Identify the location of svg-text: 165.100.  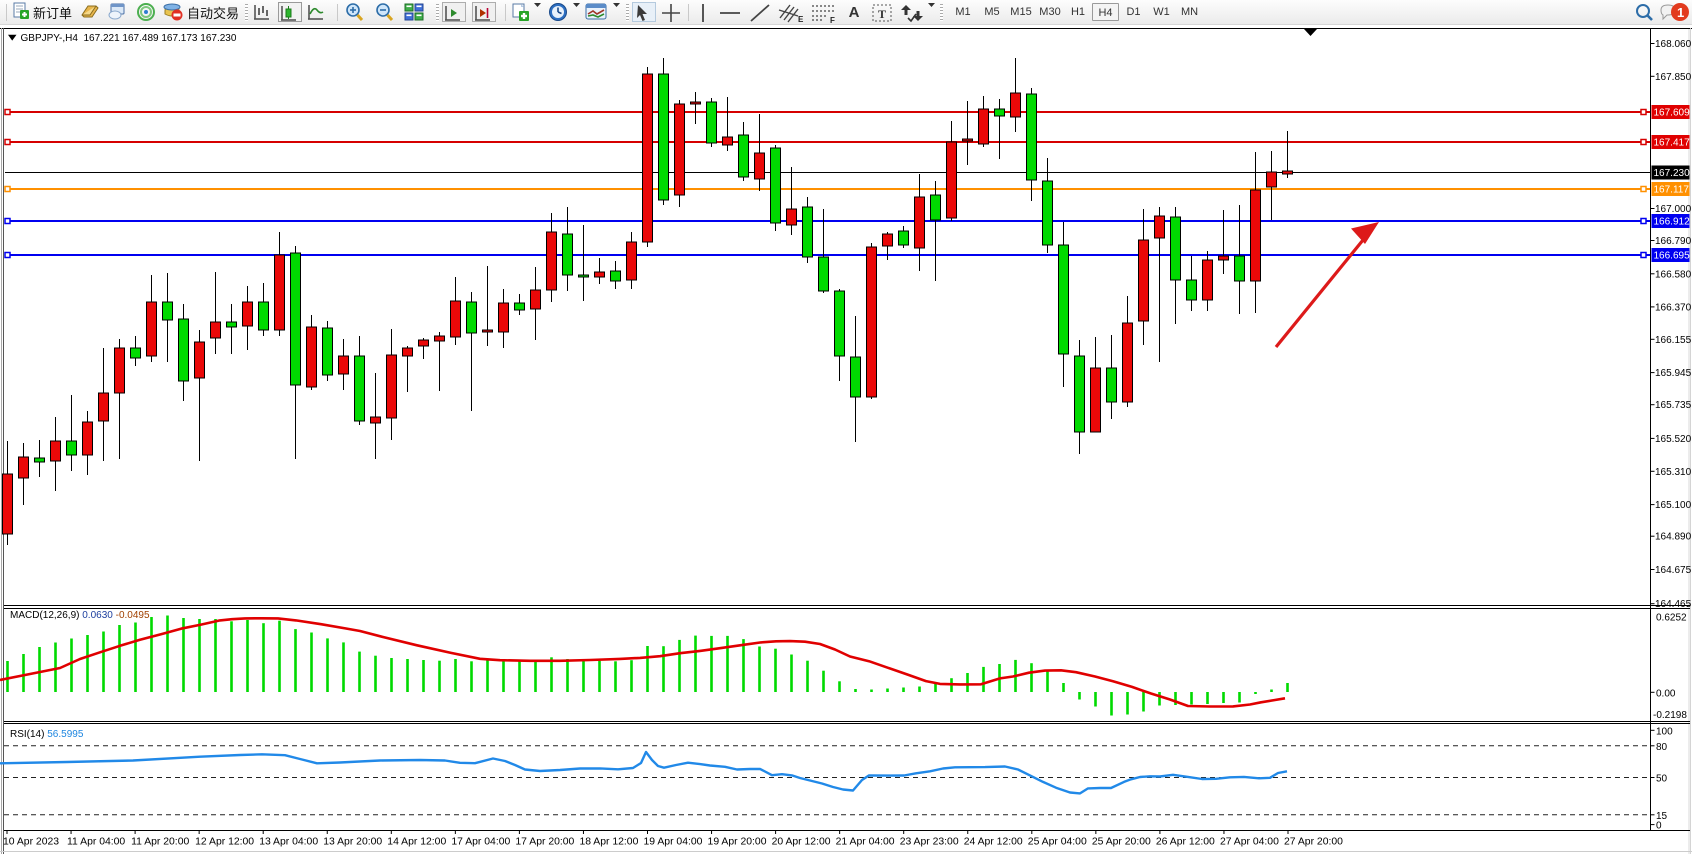
(1673, 505).